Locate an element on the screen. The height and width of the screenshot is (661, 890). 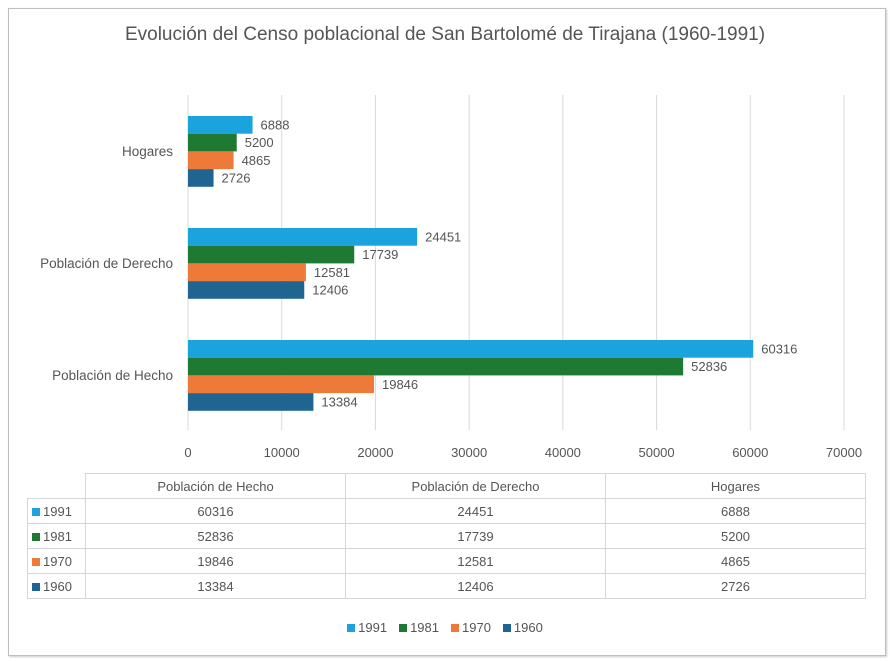
table-header: Población de Hecho is located at coordinates (215, 486).